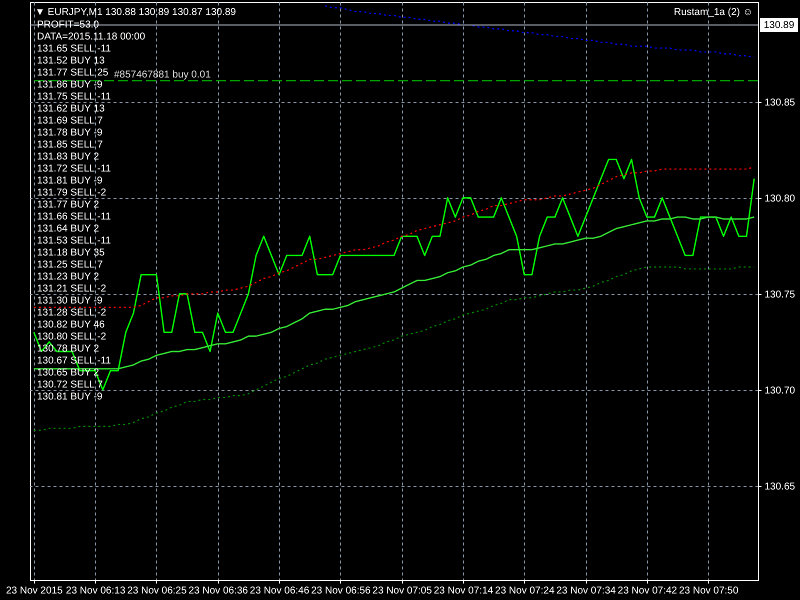  Describe the element at coordinates (74, 241) in the screenshot. I see `annotation: 131.53 SELL -11` at that location.